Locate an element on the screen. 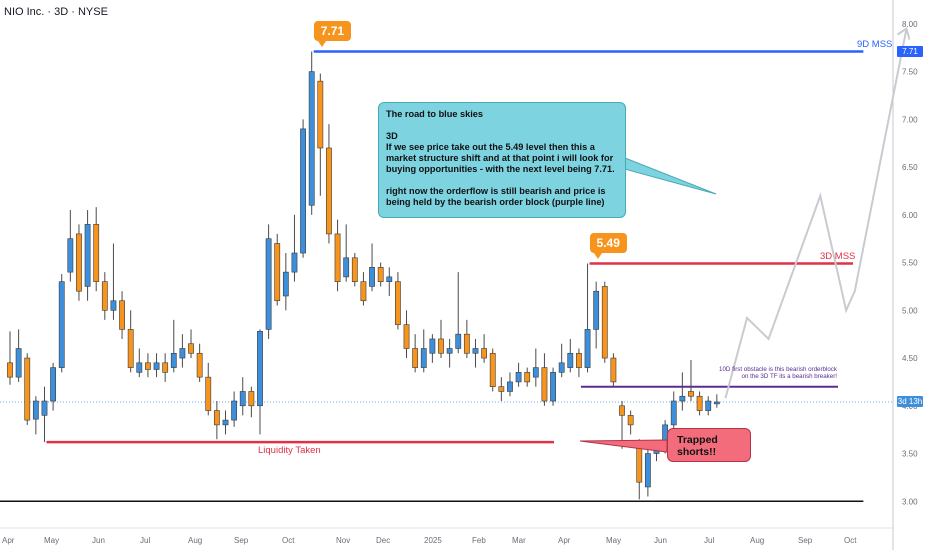  price-badge-771: 7.71 is located at coordinates (910, 51).